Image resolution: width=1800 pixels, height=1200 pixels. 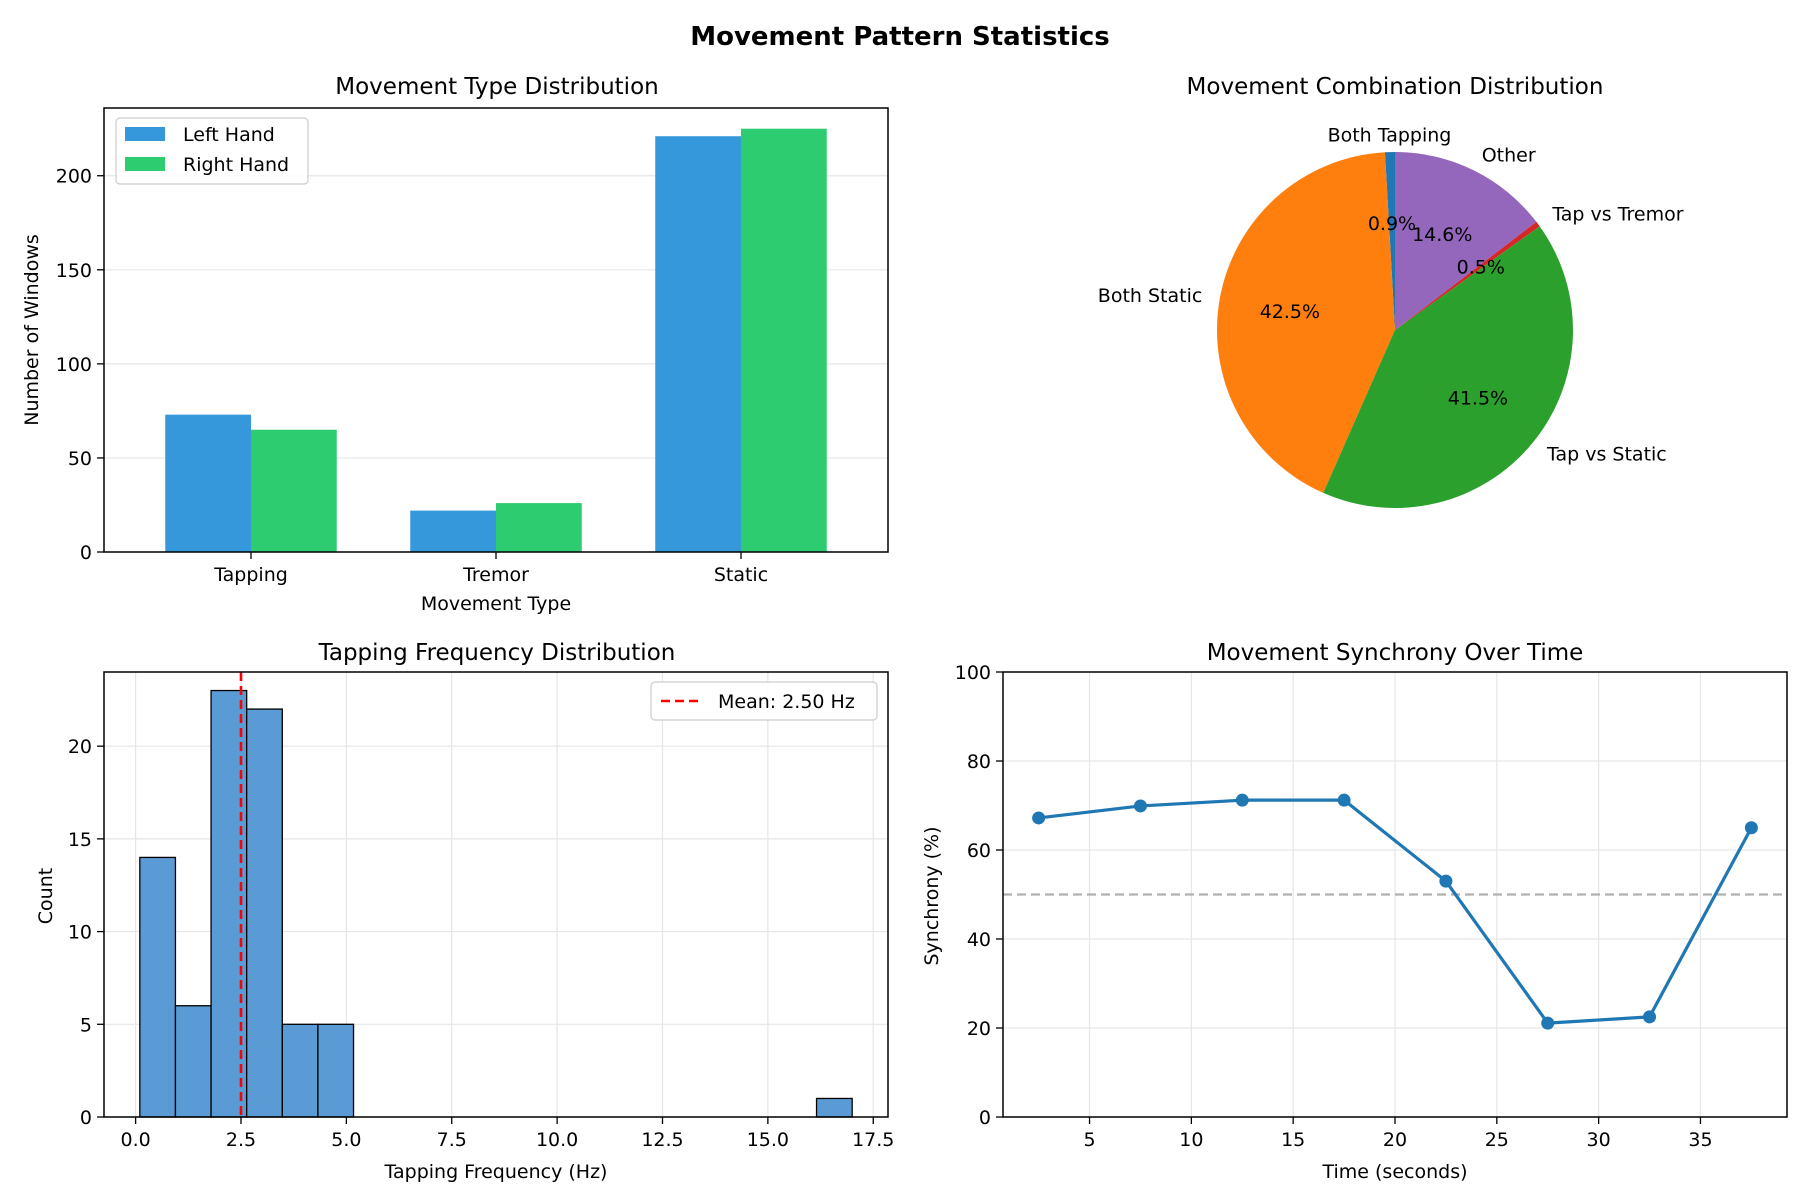 What do you see at coordinates (539, 527) in the screenshot?
I see `bar-right-hand-tremor` at bounding box center [539, 527].